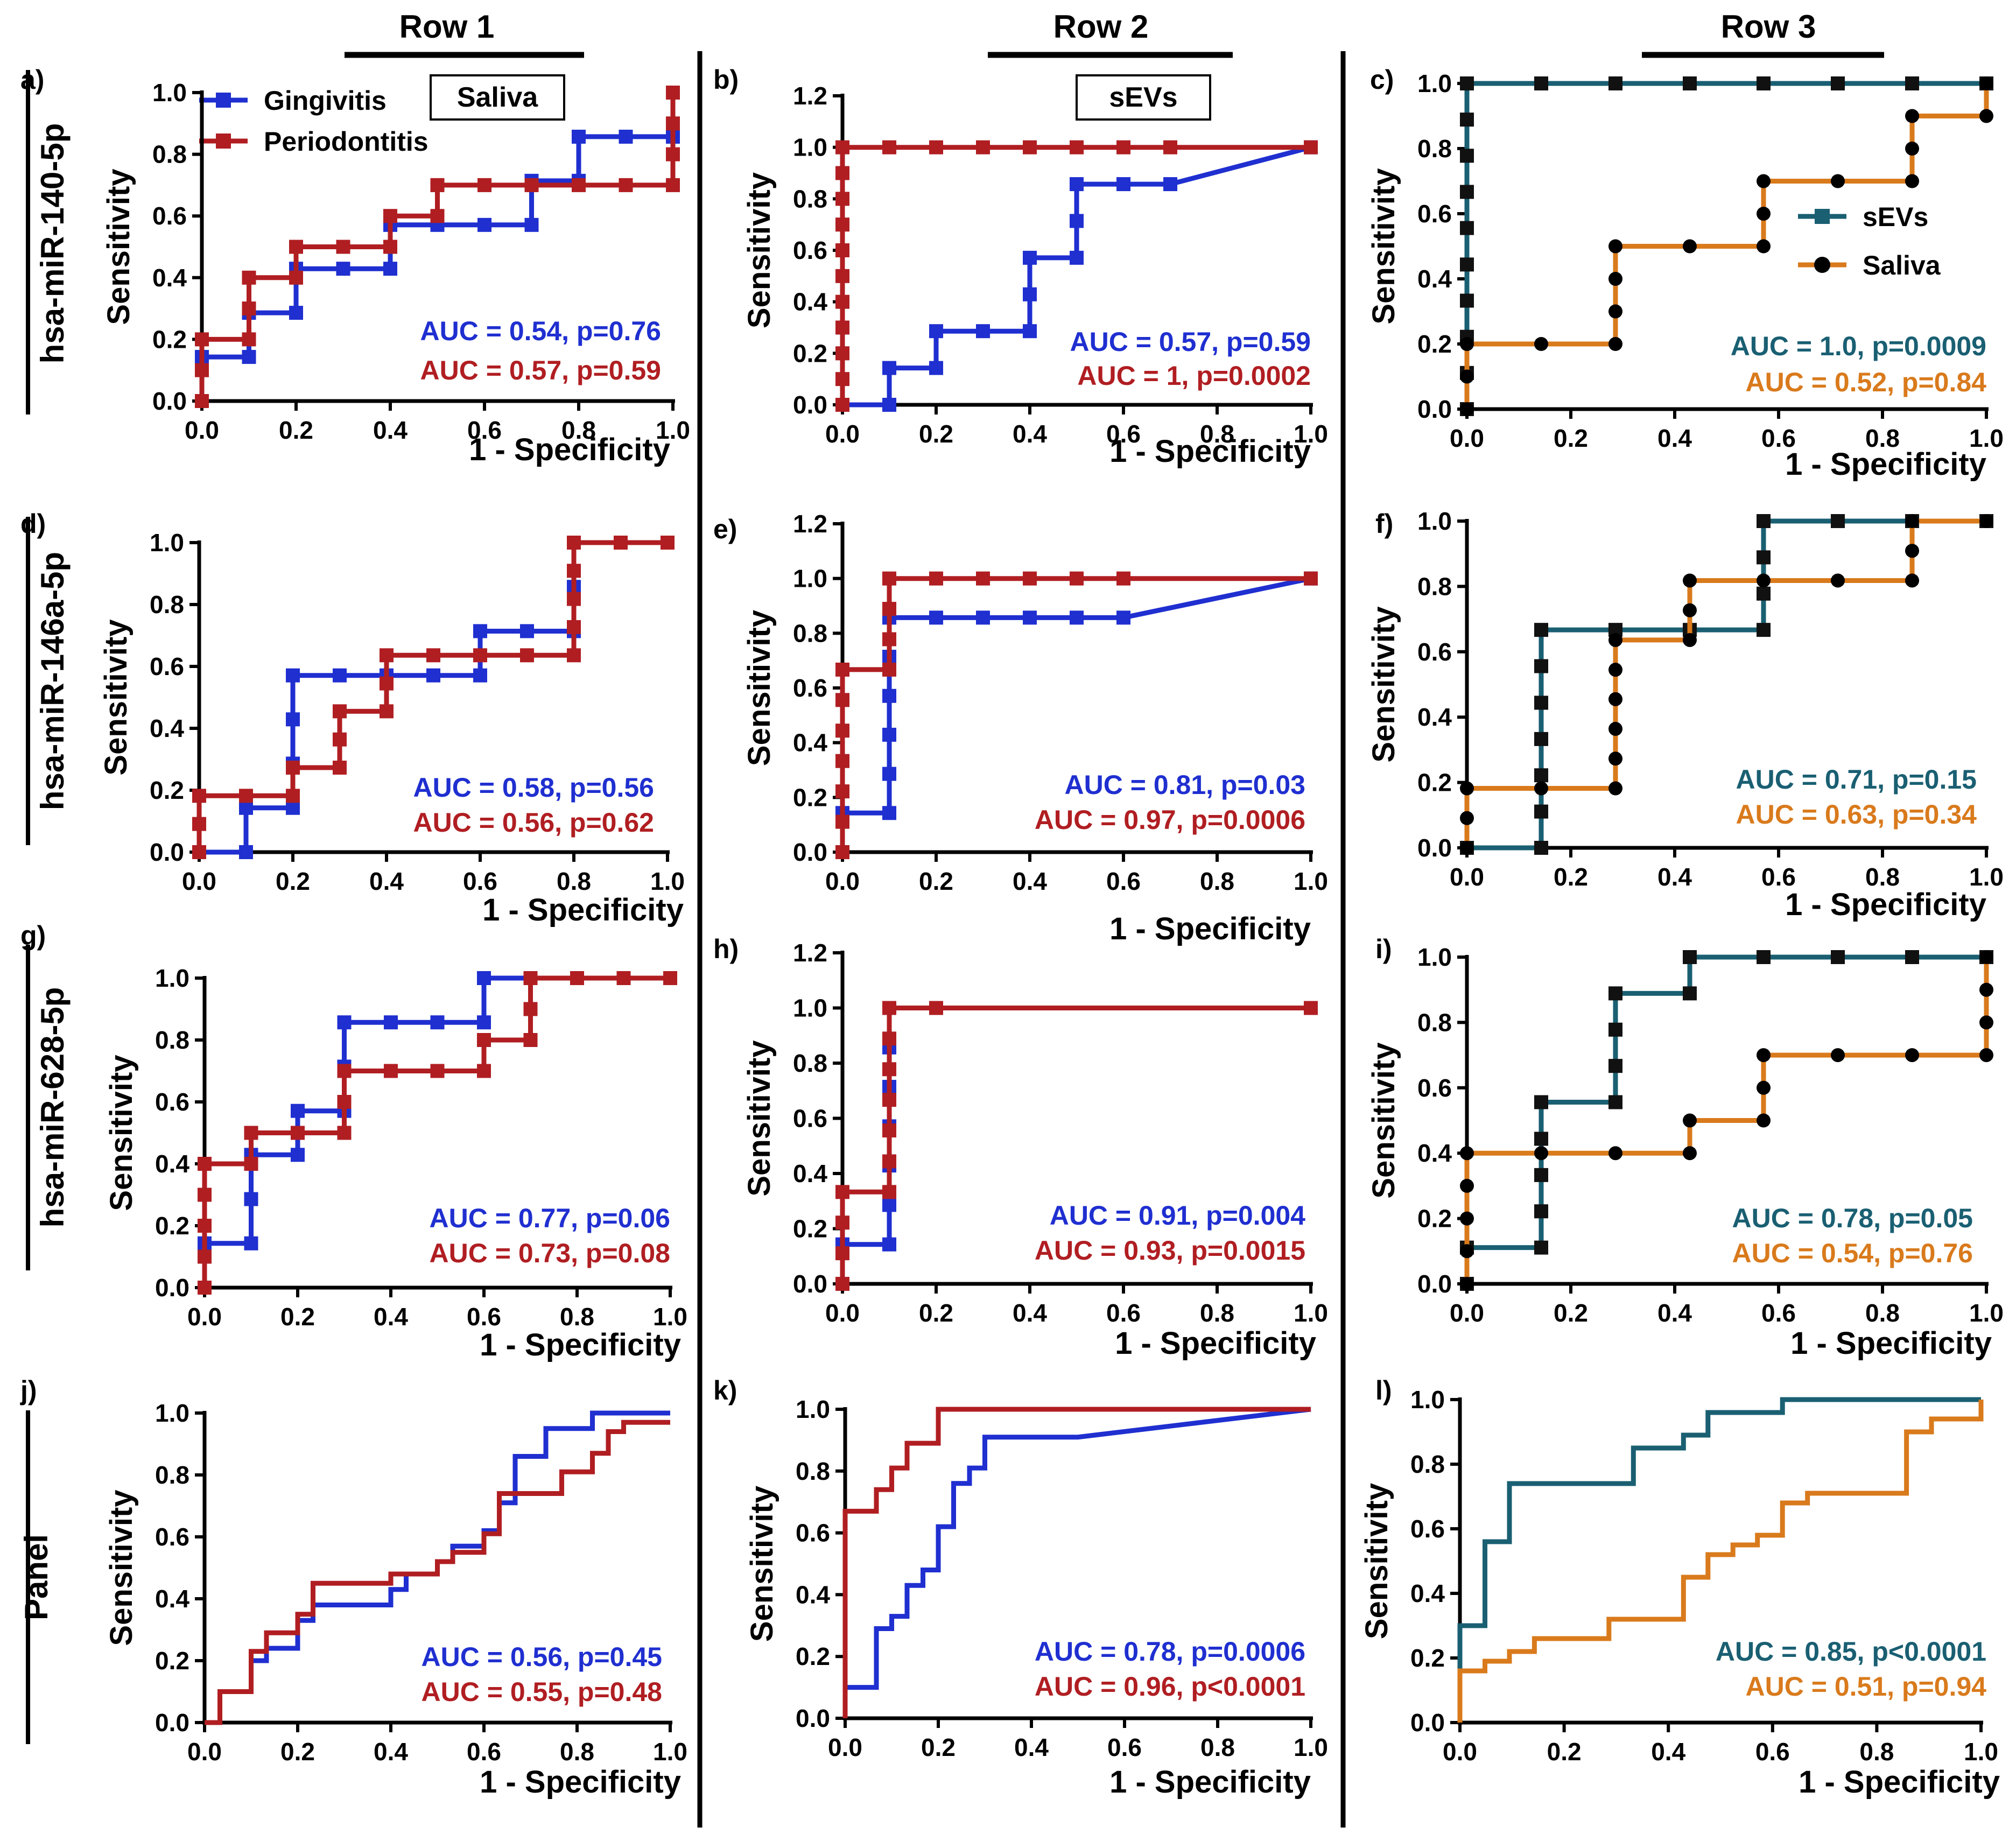  Describe the element at coordinates (1170, 1250) in the screenshot. I see `auc-annotation: AUC = 0.93, p=0.0015` at that location.